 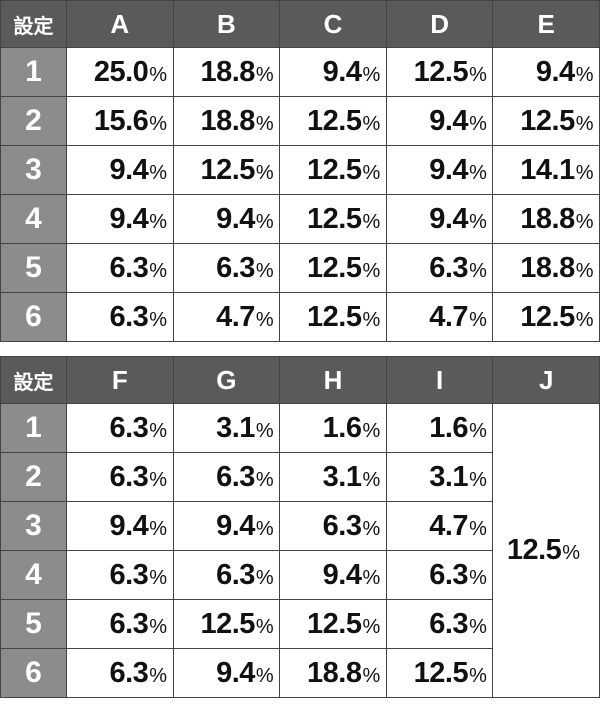 What do you see at coordinates (33, 24) in the screenshot?
I see `setting-header: 設定` at bounding box center [33, 24].